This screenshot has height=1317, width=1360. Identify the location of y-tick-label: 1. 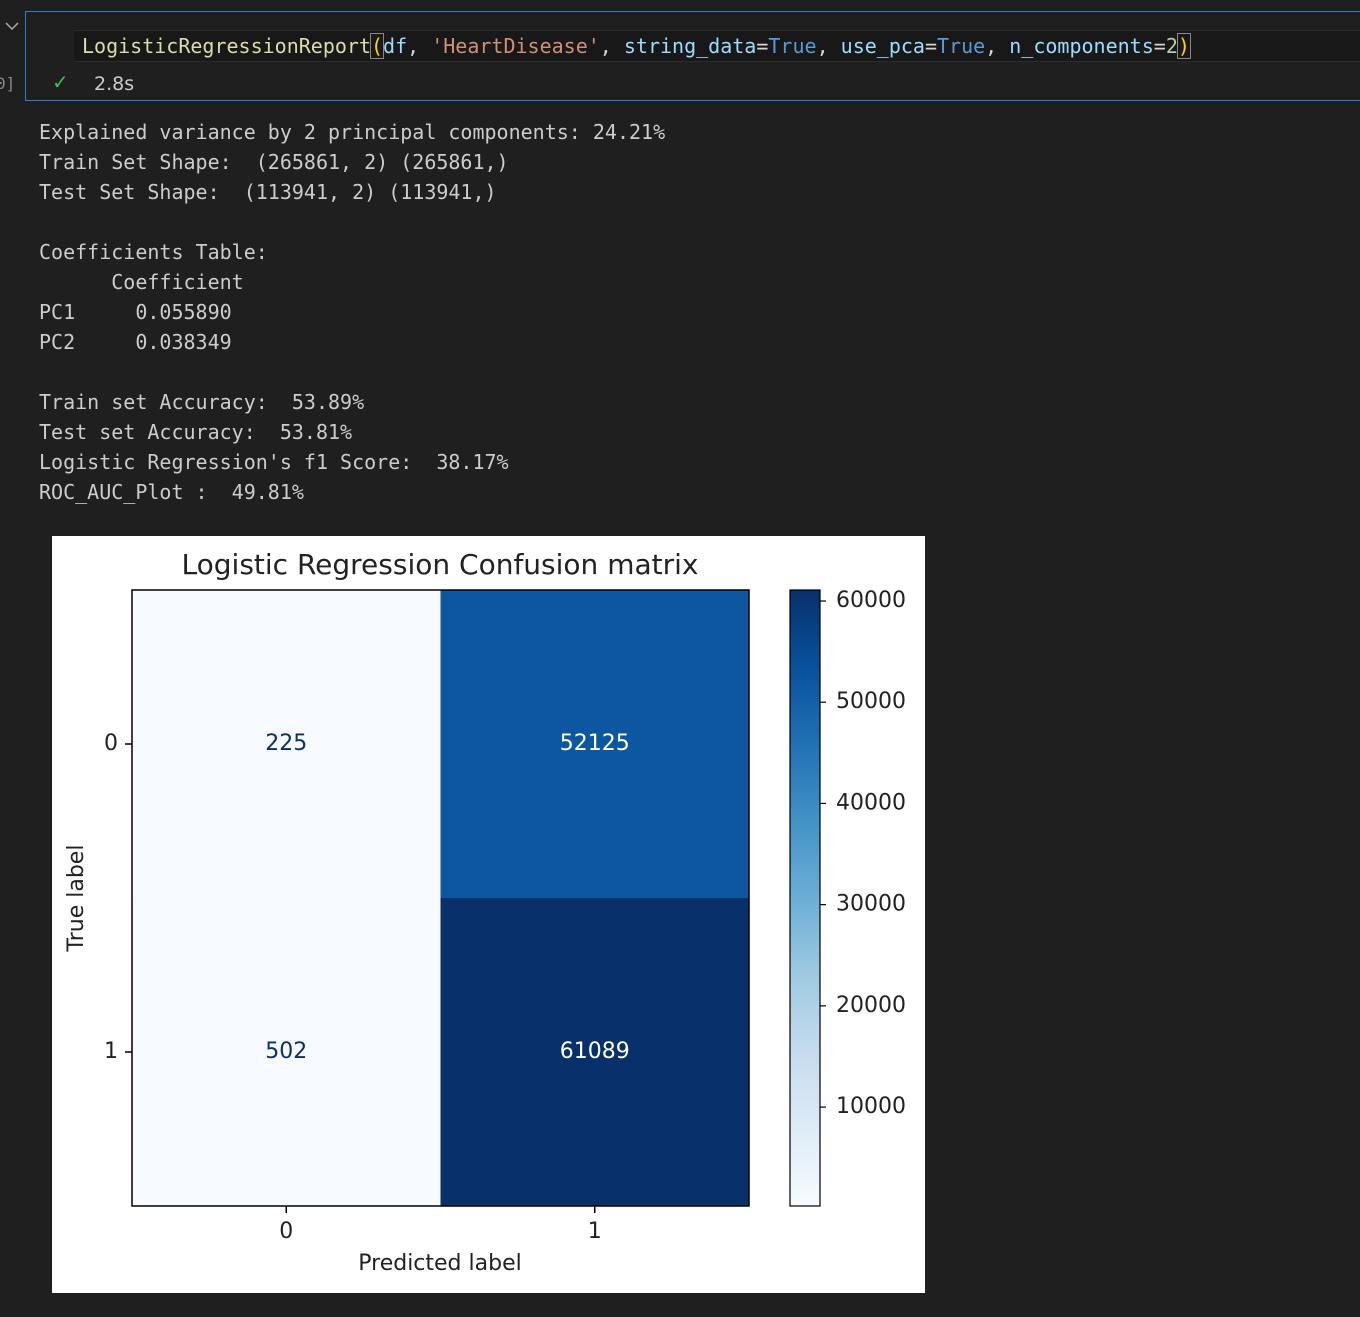
(111, 1051).